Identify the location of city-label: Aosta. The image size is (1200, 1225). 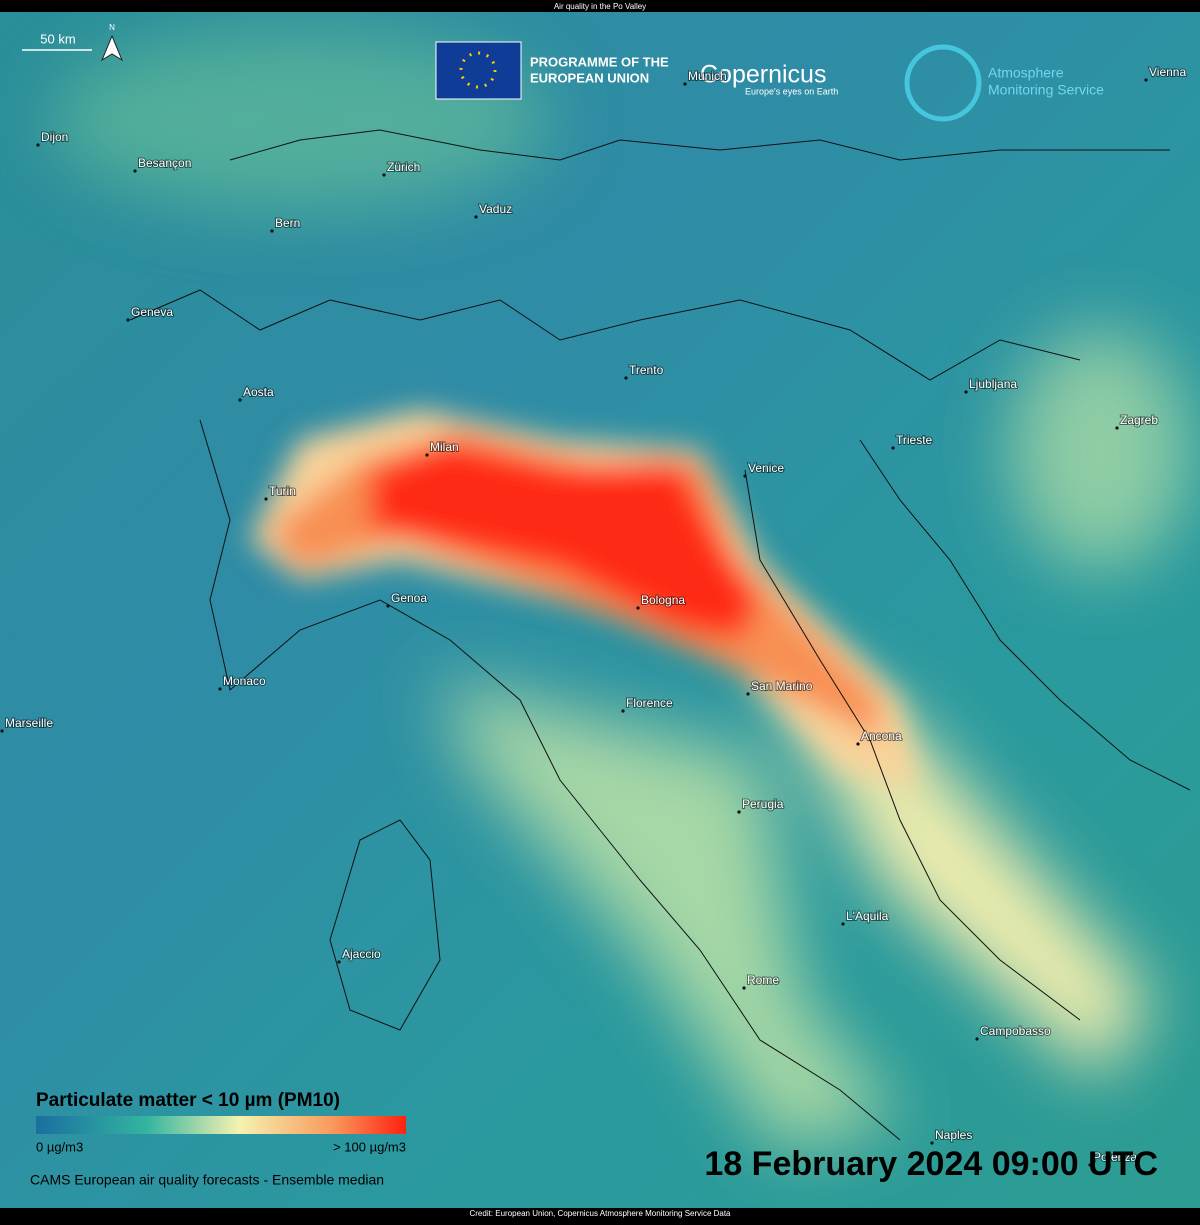
(258, 392).